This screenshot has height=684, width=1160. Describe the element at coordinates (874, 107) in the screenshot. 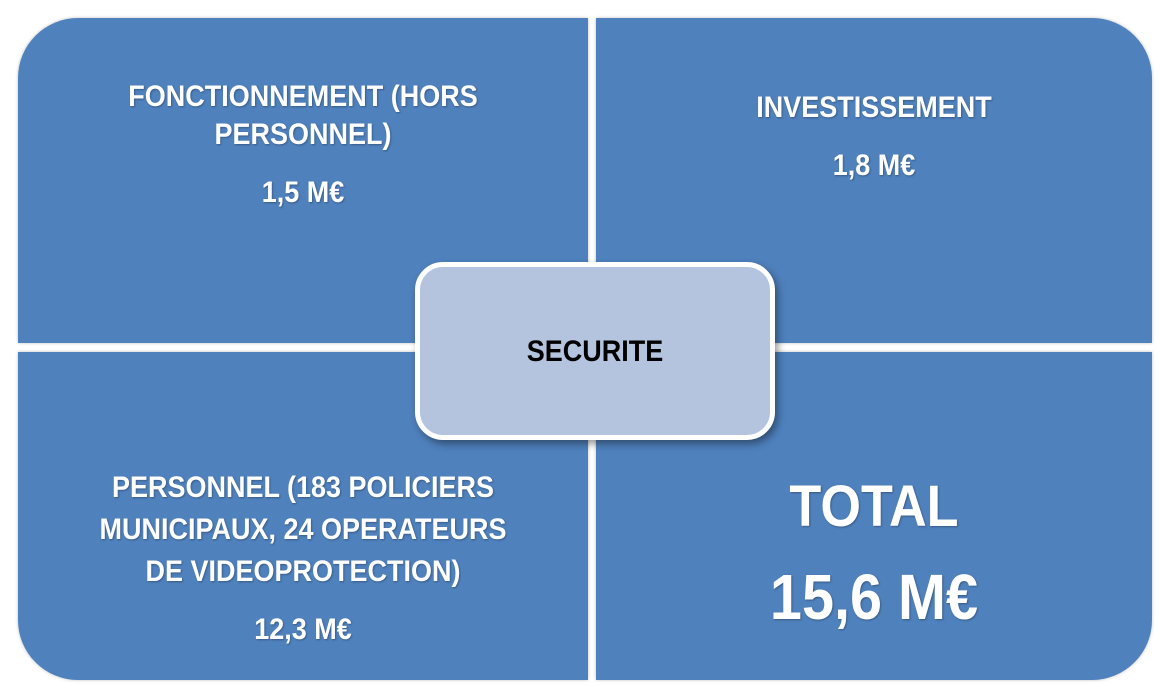

I see `quadrant-title: INVESTISSEMENT` at that location.